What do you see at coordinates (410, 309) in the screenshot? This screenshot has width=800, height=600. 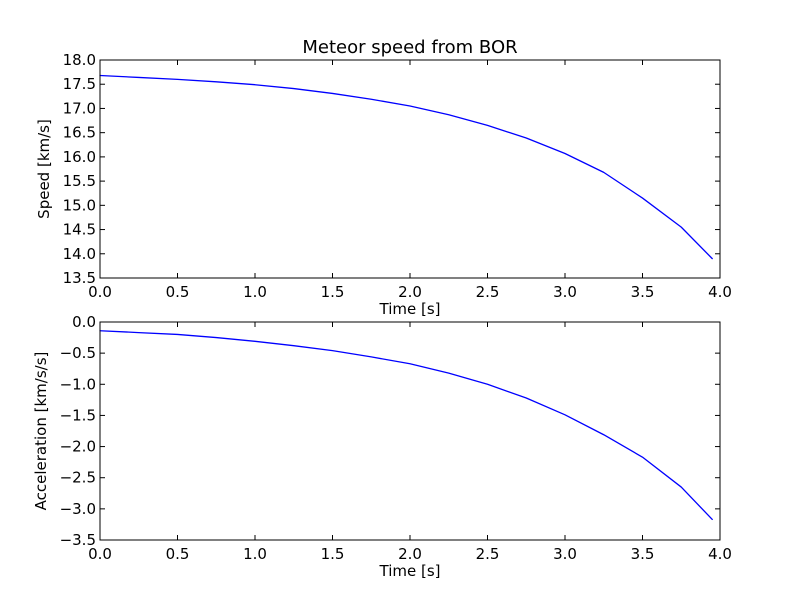 I see `speed-x-axis-label: Time [s]` at bounding box center [410, 309].